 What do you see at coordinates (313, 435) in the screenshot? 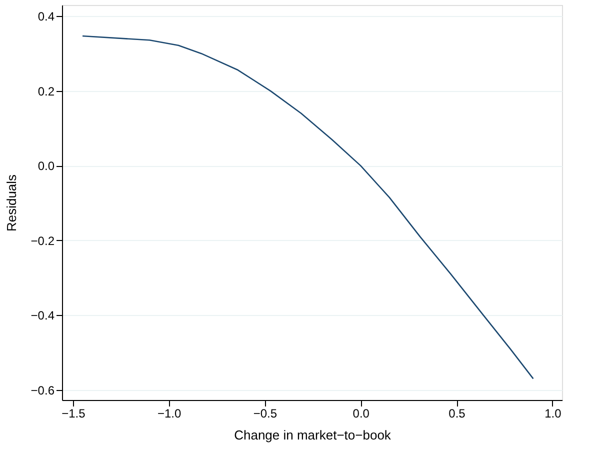
I see `x-axis-title: Change in market−to−book` at bounding box center [313, 435].